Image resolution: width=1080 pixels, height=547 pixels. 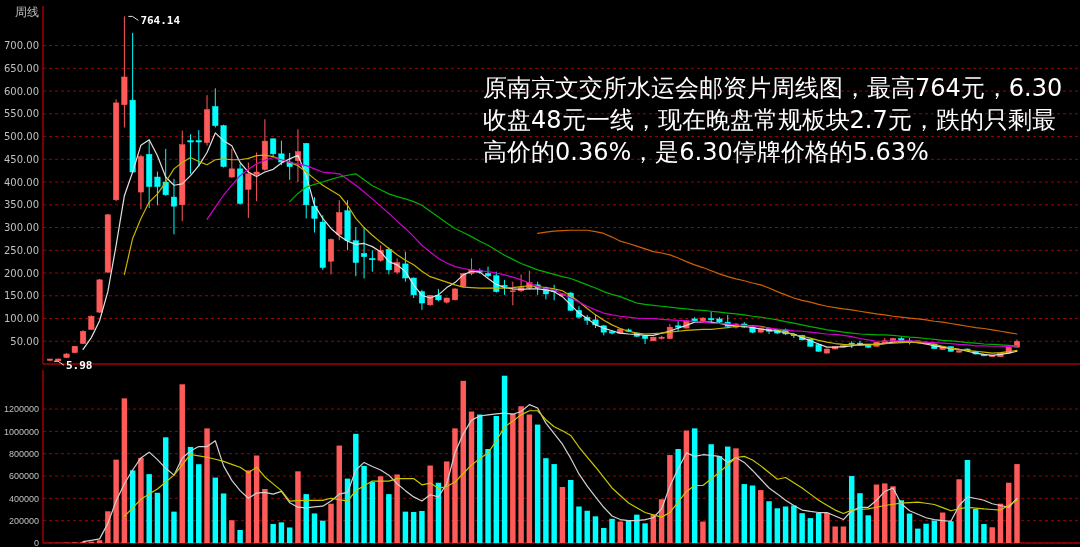 I want to click on annotation: 原南京文交所水运会邮资片周线图，最高764元，6.30收盘48元一线，现在晚盘常规板块2.7元，跌的只剩最高价的0.36%，是6.30停牌价格的5.63%, so click(x=773, y=120).